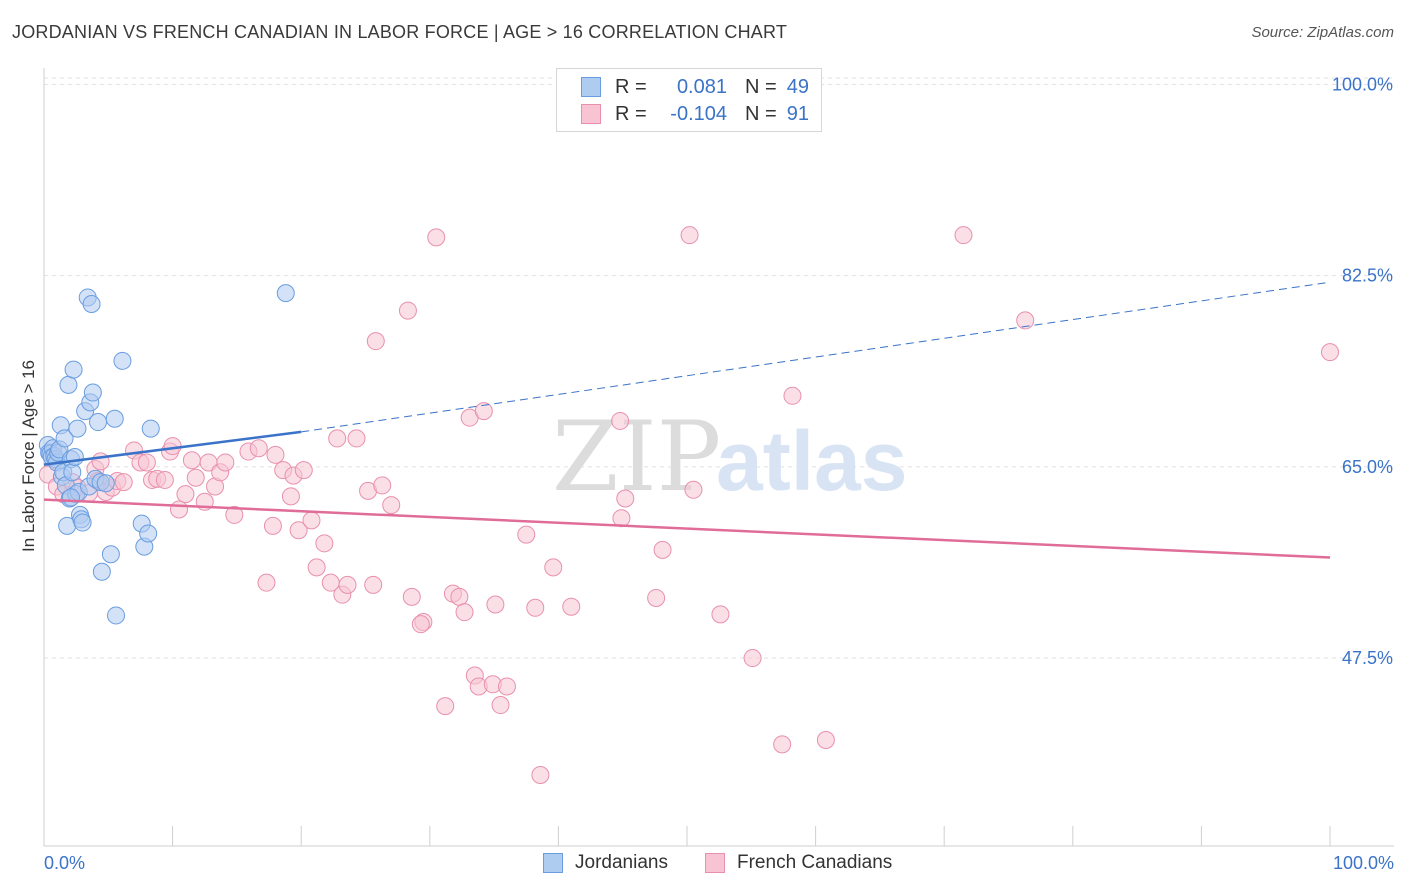 The height and width of the screenshot is (892, 1406). I want to click on series-legend: Jordanians French Canadians, so click(703, 865).